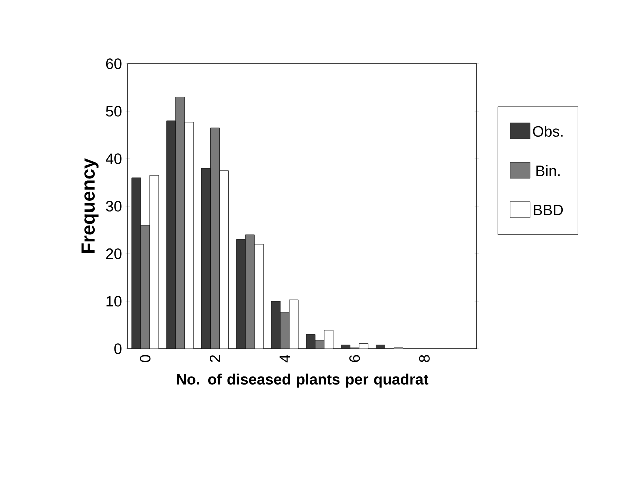  I want to click on legend-label: BBD, so click(549, 210).